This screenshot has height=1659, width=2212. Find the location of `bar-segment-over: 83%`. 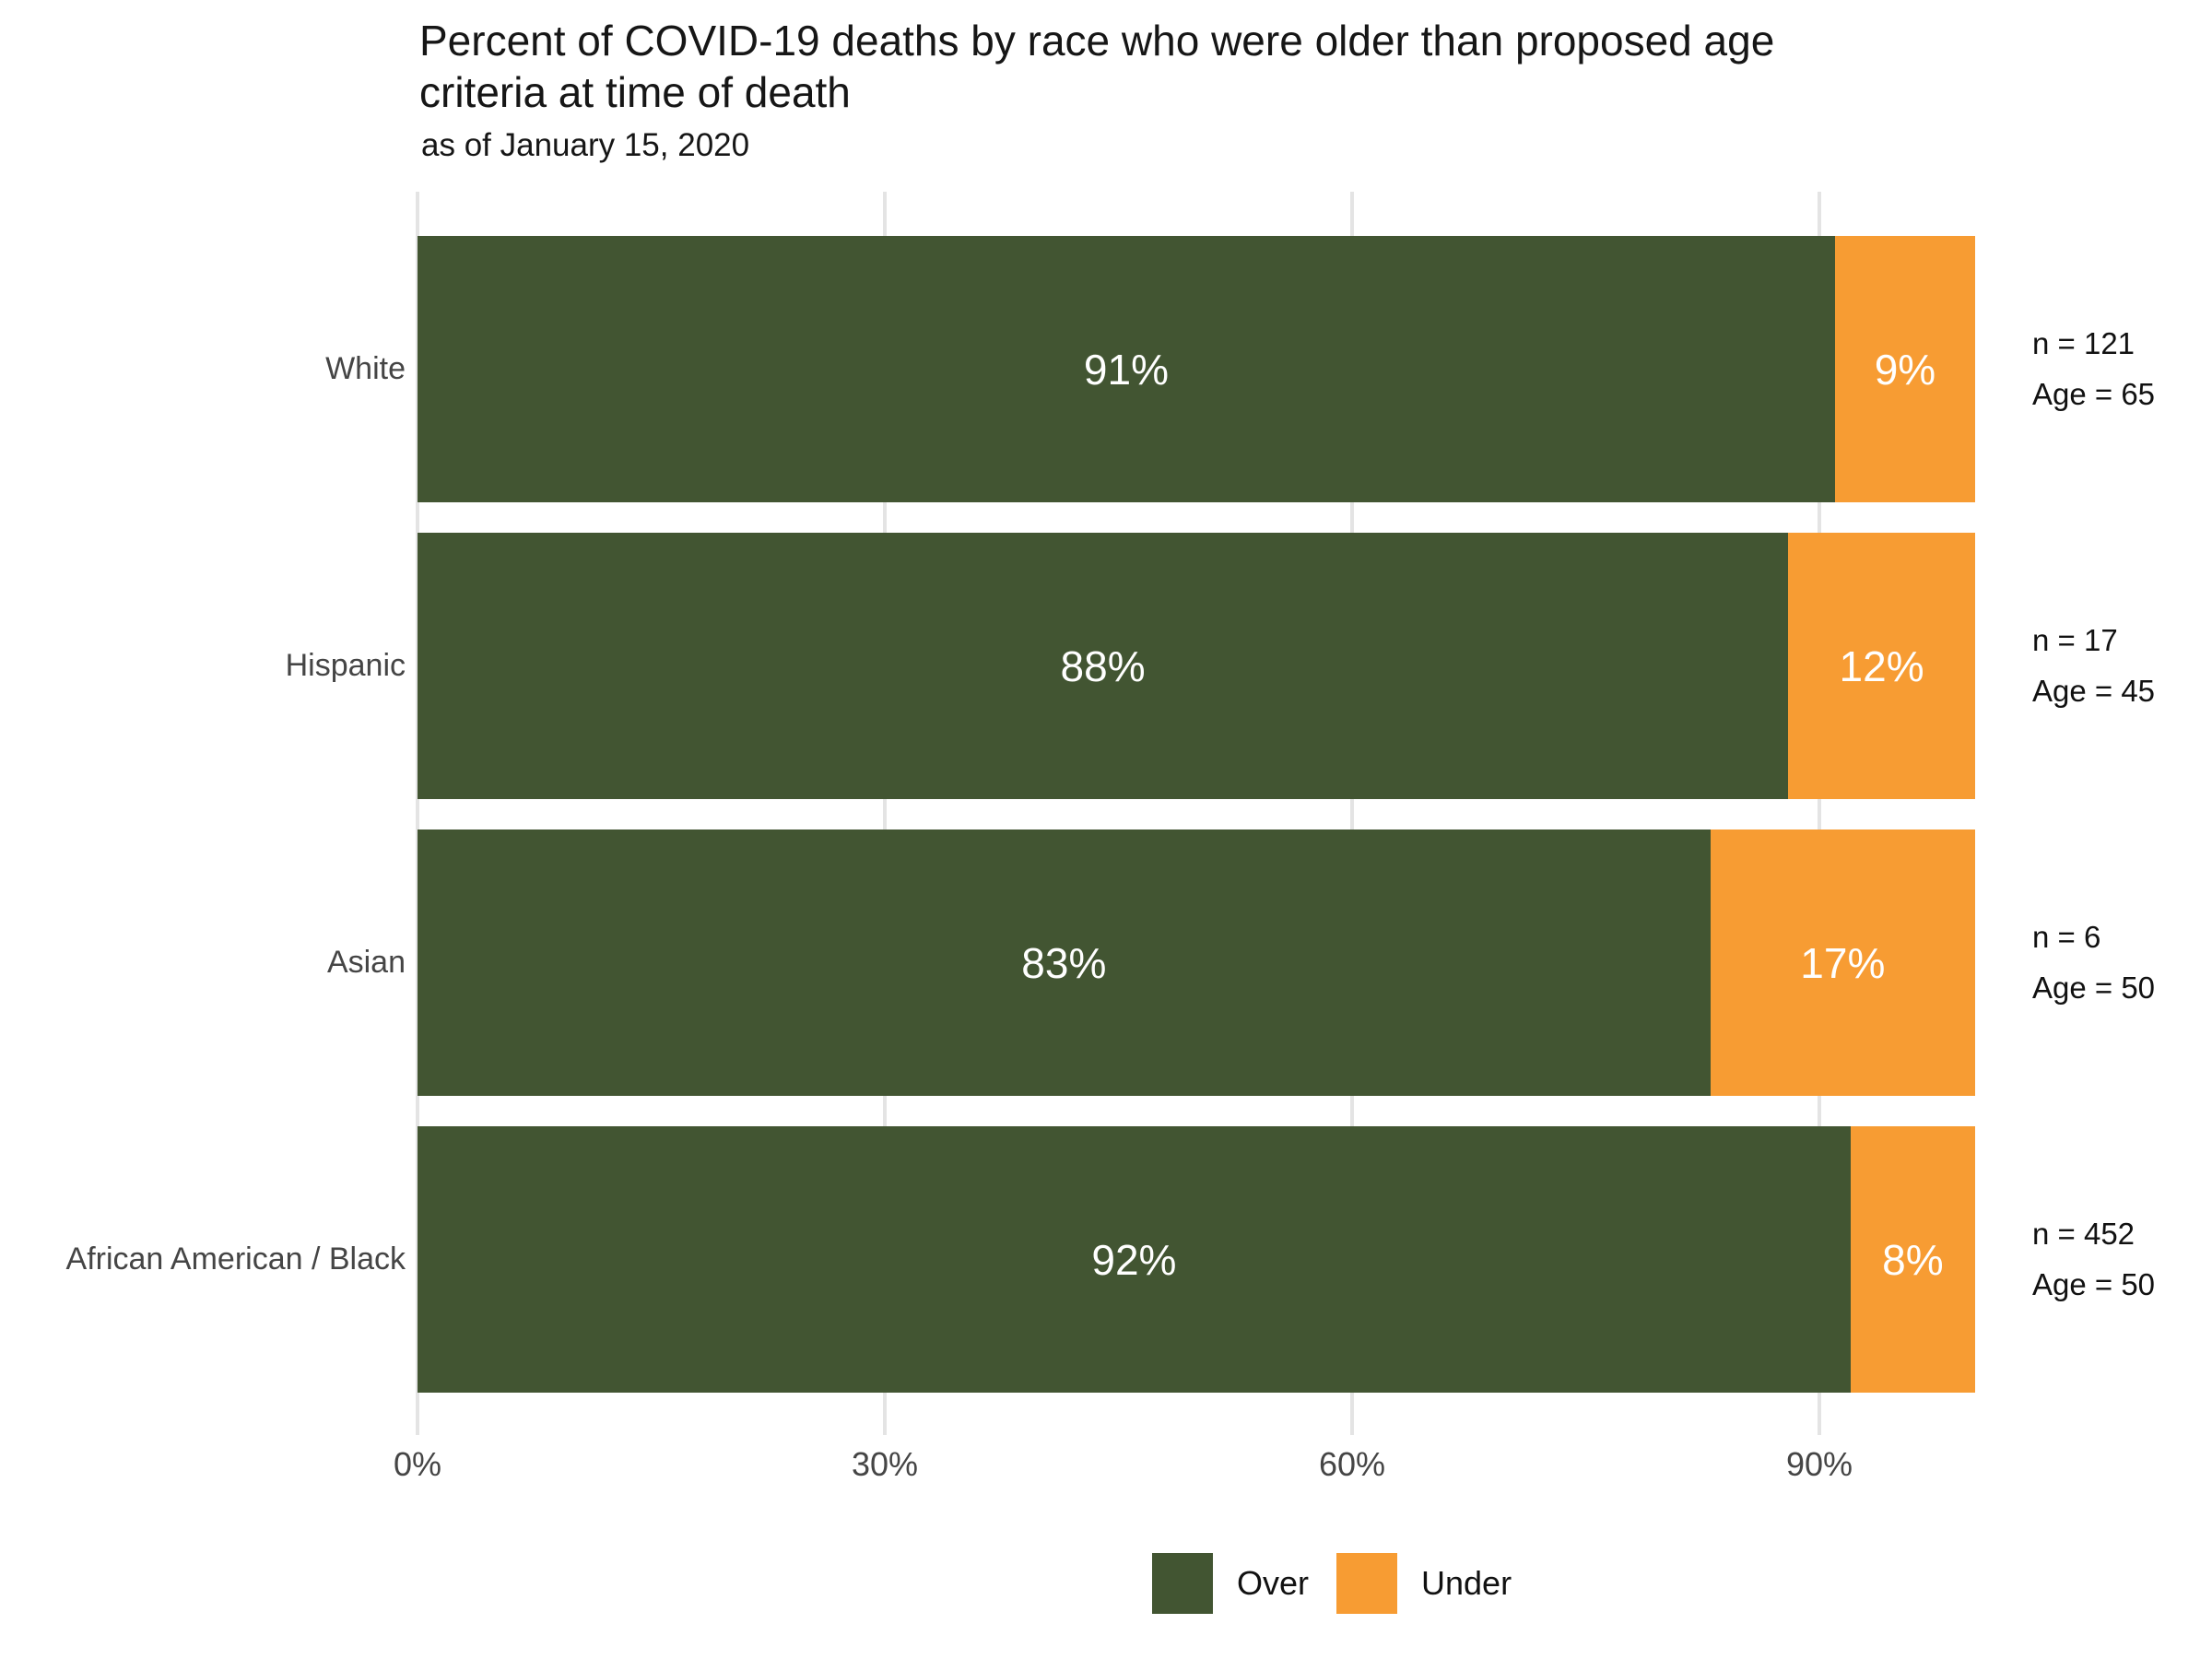

bar-segment-over: 83% is located at coordinates (1064, 963).